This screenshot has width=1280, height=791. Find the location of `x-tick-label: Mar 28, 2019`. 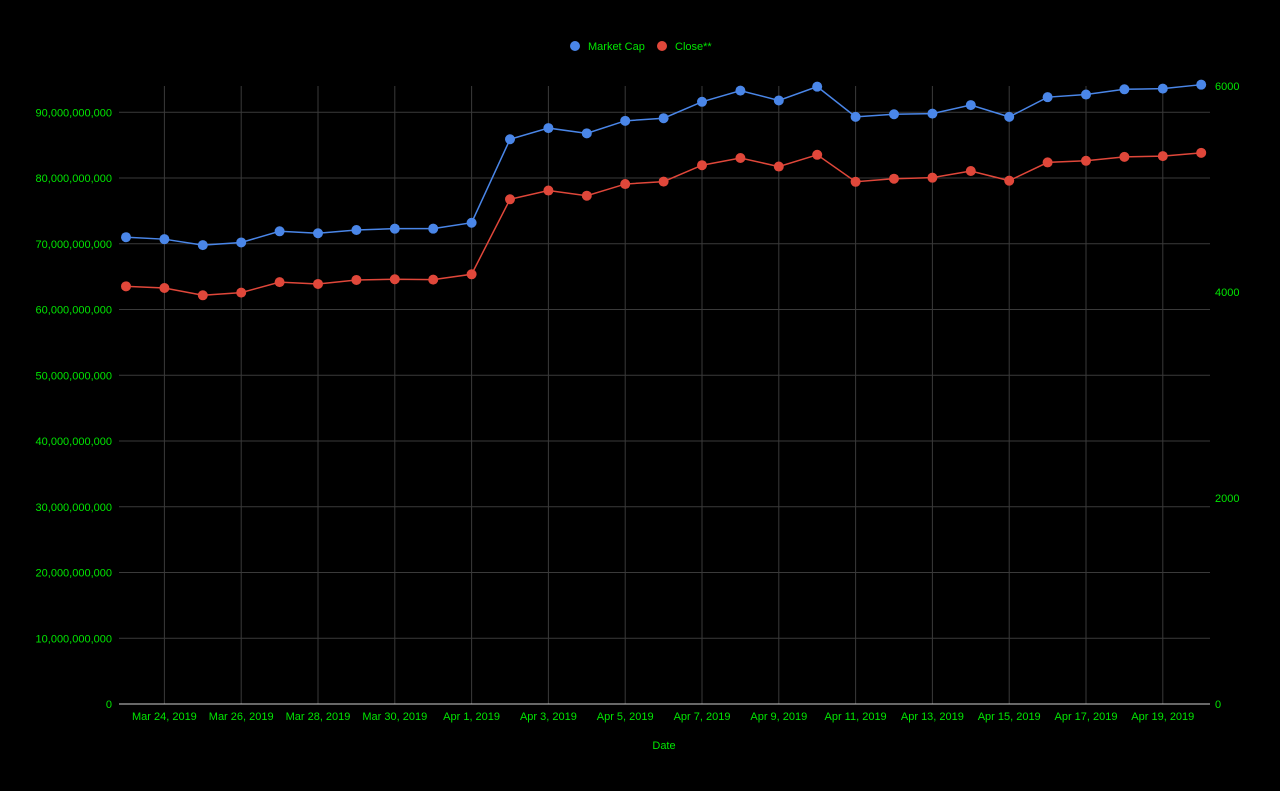

x-tick-label: Mar 28, 2019 is located at coordinates (318, 717).